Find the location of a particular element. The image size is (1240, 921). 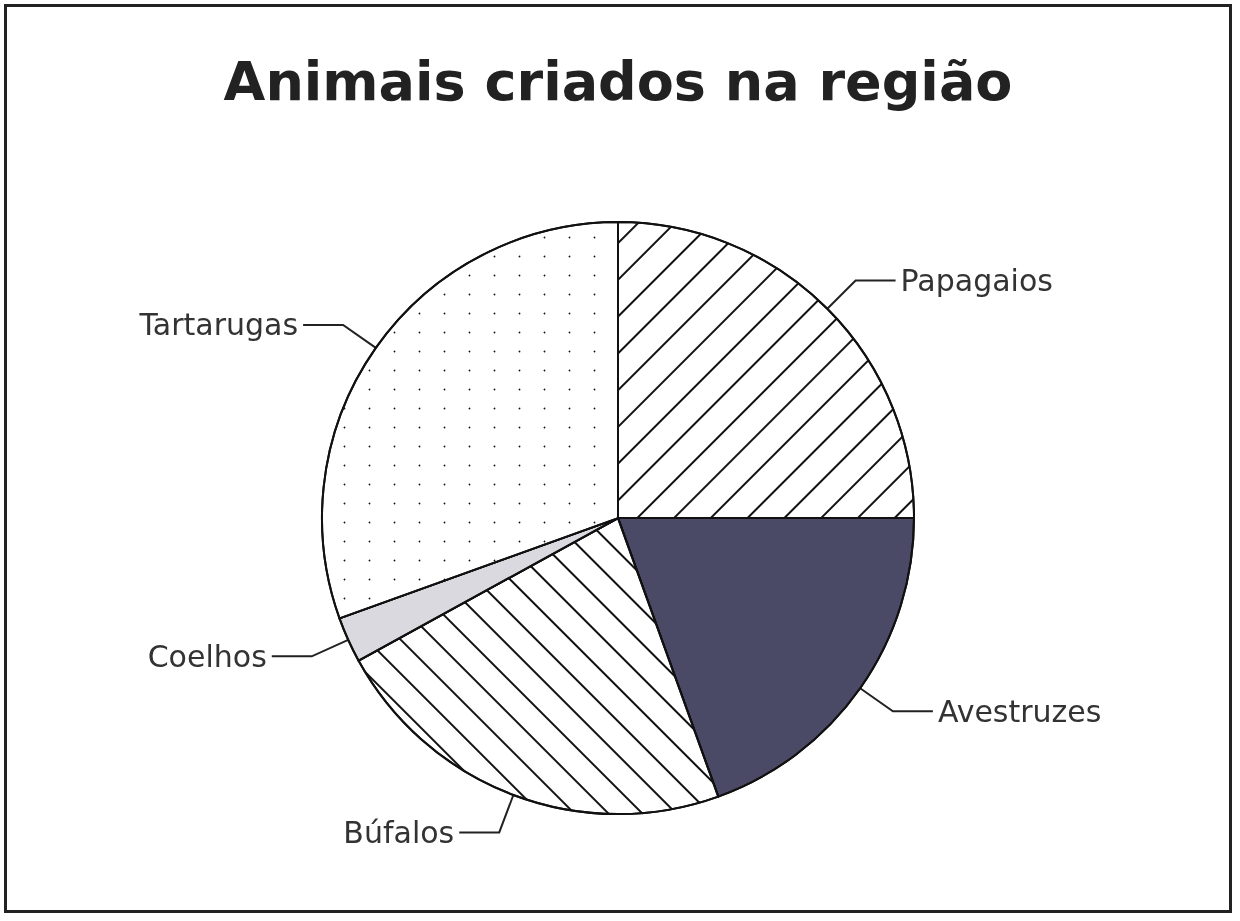

slice-label: Coelhos is located at coordinates (207, 656).